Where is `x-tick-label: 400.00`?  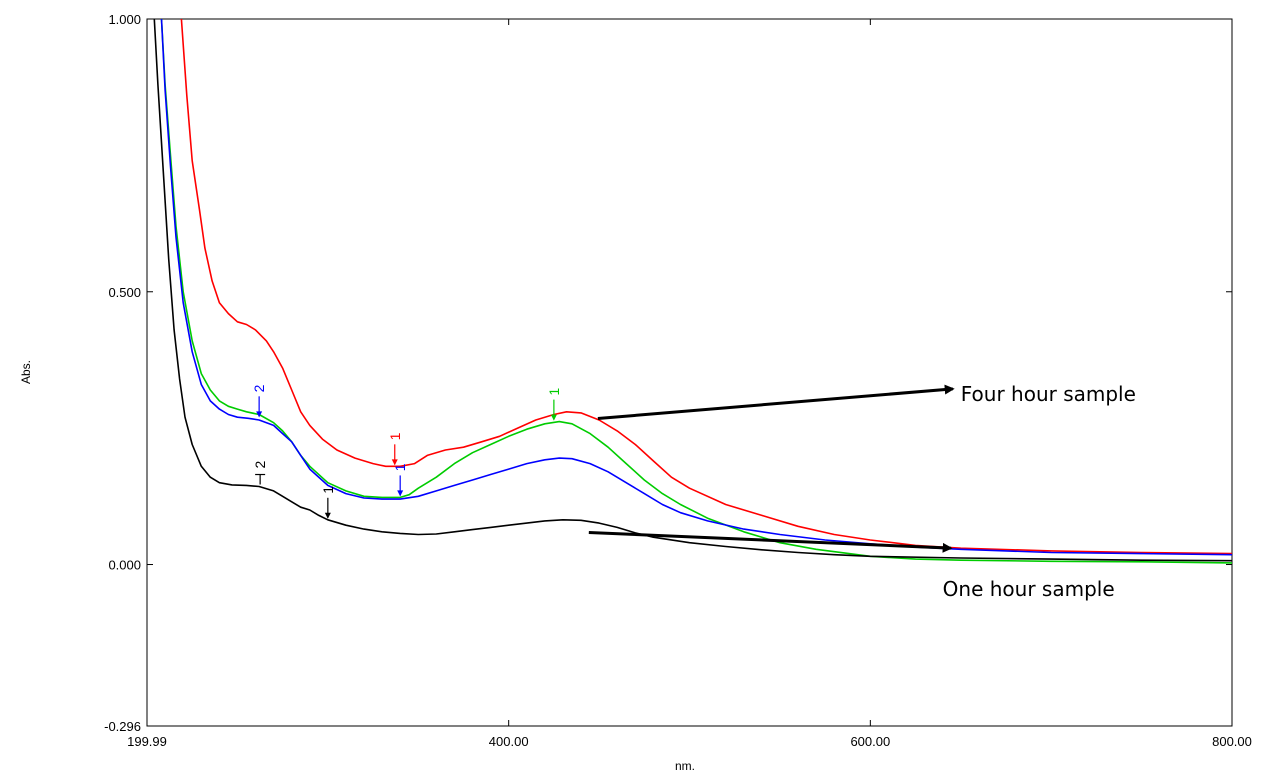 x-tick-label: 400.00 is located at coordinates (509, 741).